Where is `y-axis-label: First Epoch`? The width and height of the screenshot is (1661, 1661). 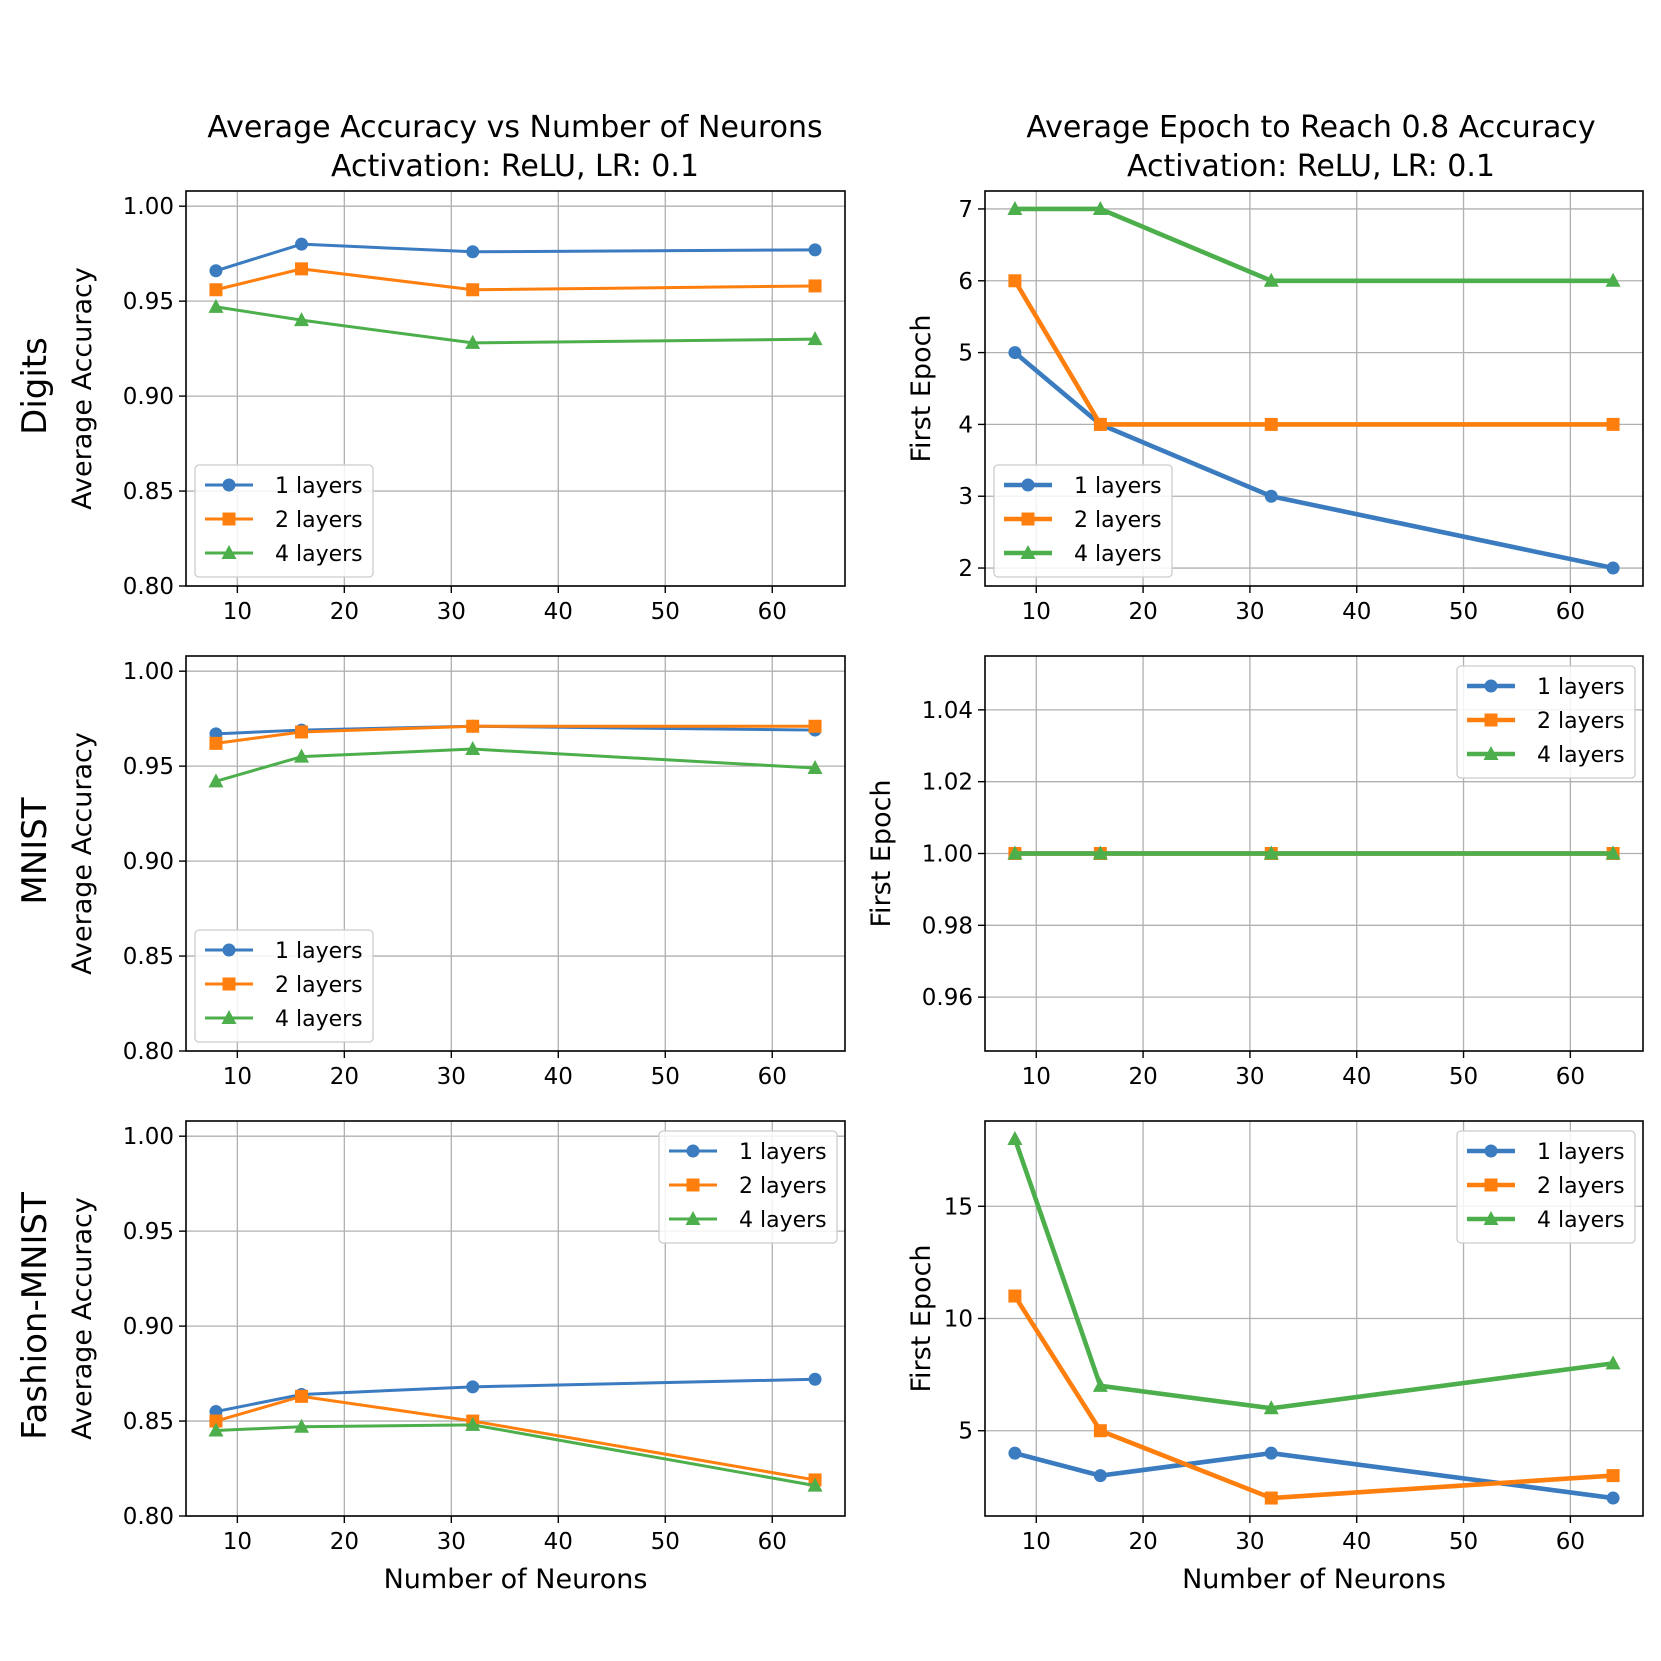
y-axis-label: First Epoch is located at coordinates (921, 1318).